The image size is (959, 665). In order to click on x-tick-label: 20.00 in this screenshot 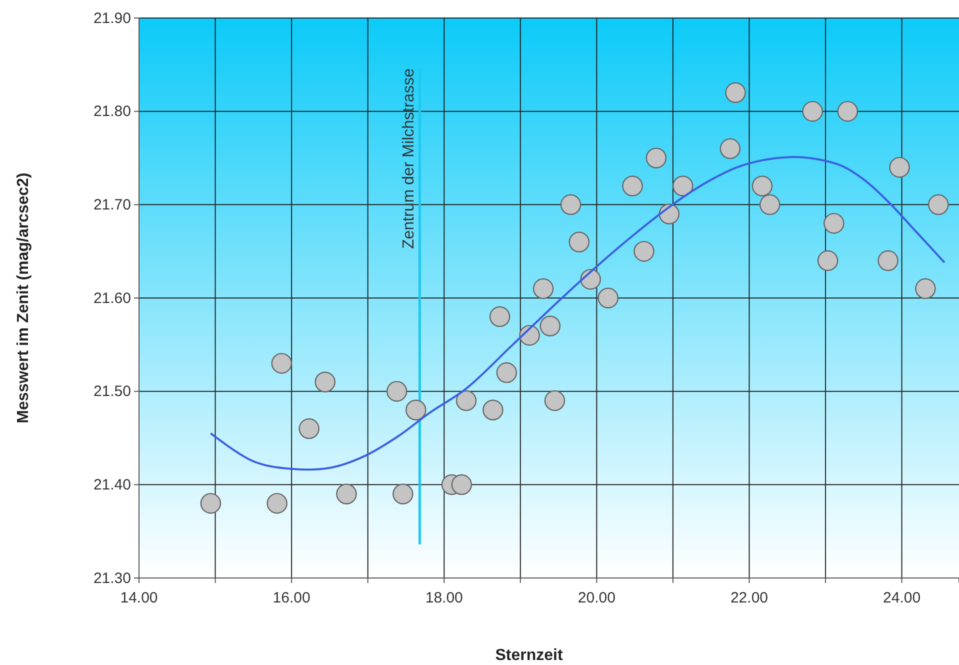, I will do `click(597, 598)`.